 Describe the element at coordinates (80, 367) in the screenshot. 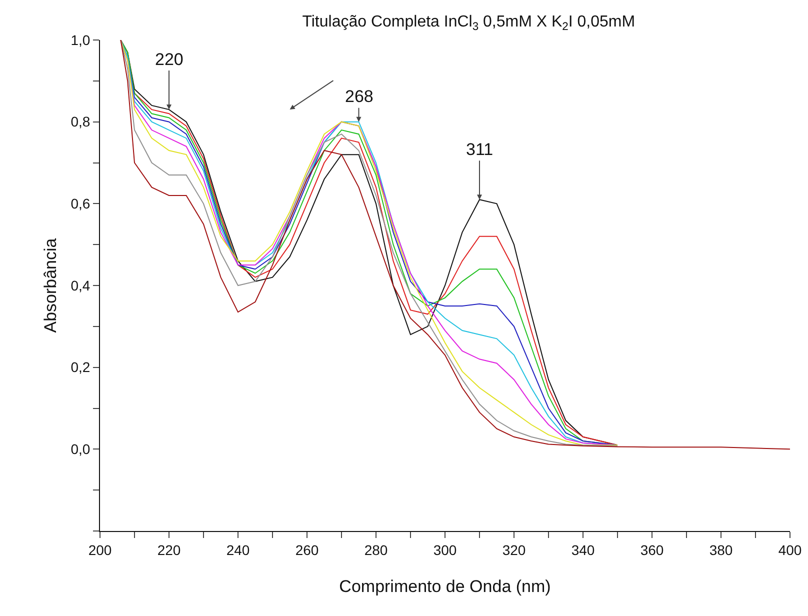

I see `y-tick-label: 0,2` at that location.